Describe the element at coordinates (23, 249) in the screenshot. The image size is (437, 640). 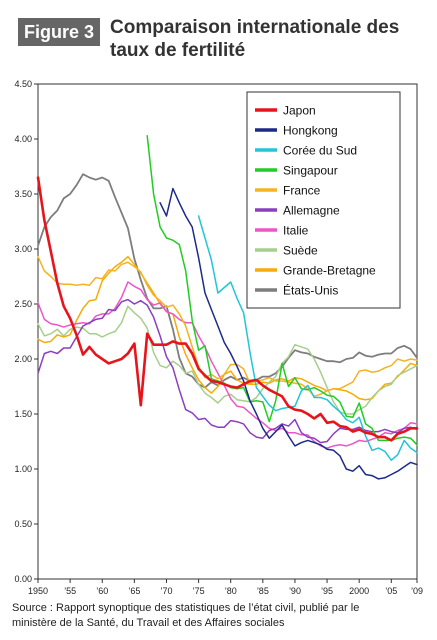
I see `y-tick-label: 3.00` at that location.